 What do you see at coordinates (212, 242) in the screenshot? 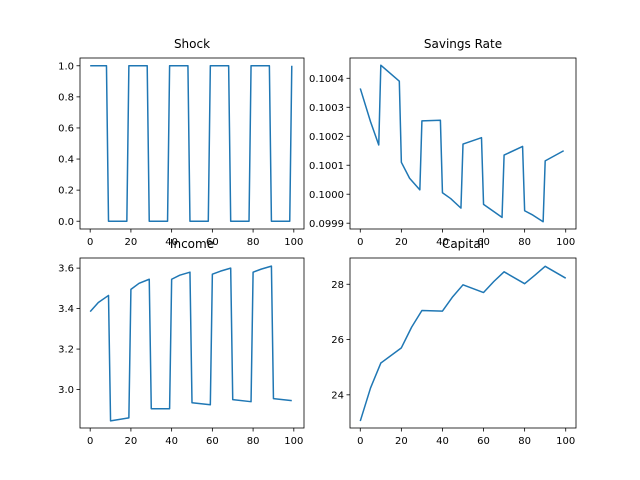
I see `shock-x-tick-label: 60` at bounding box center [212, 242].